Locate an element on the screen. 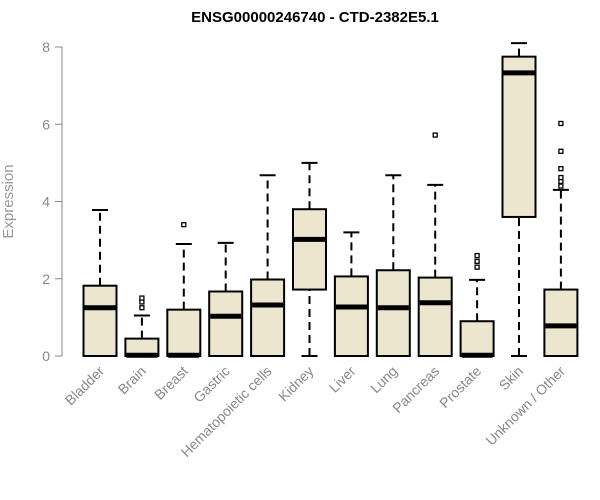  x-tick-label: Liver is located at coordinates (342, 379).